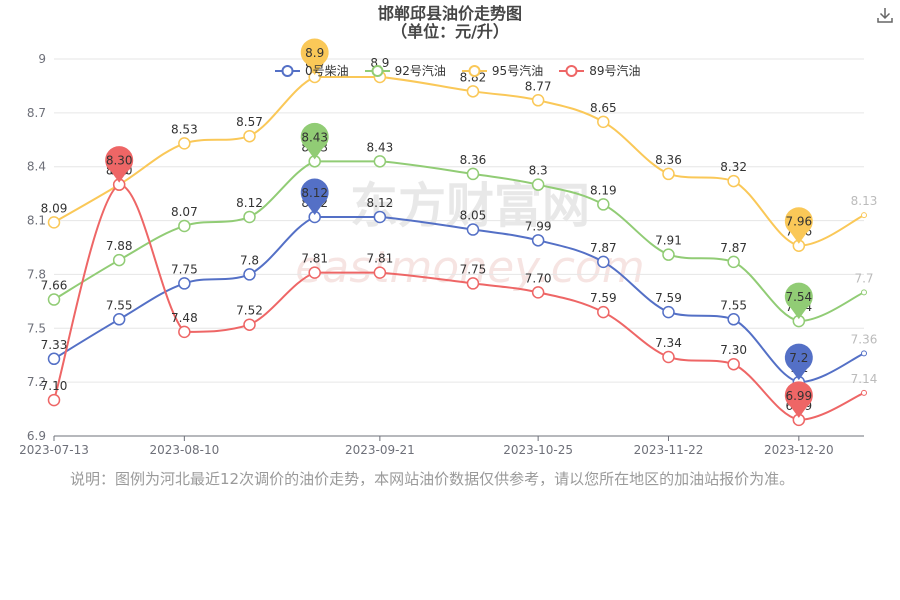 This screenshot has height=600, width=900. I want to click on legend-item: 92号汽油, so click(405, 70).